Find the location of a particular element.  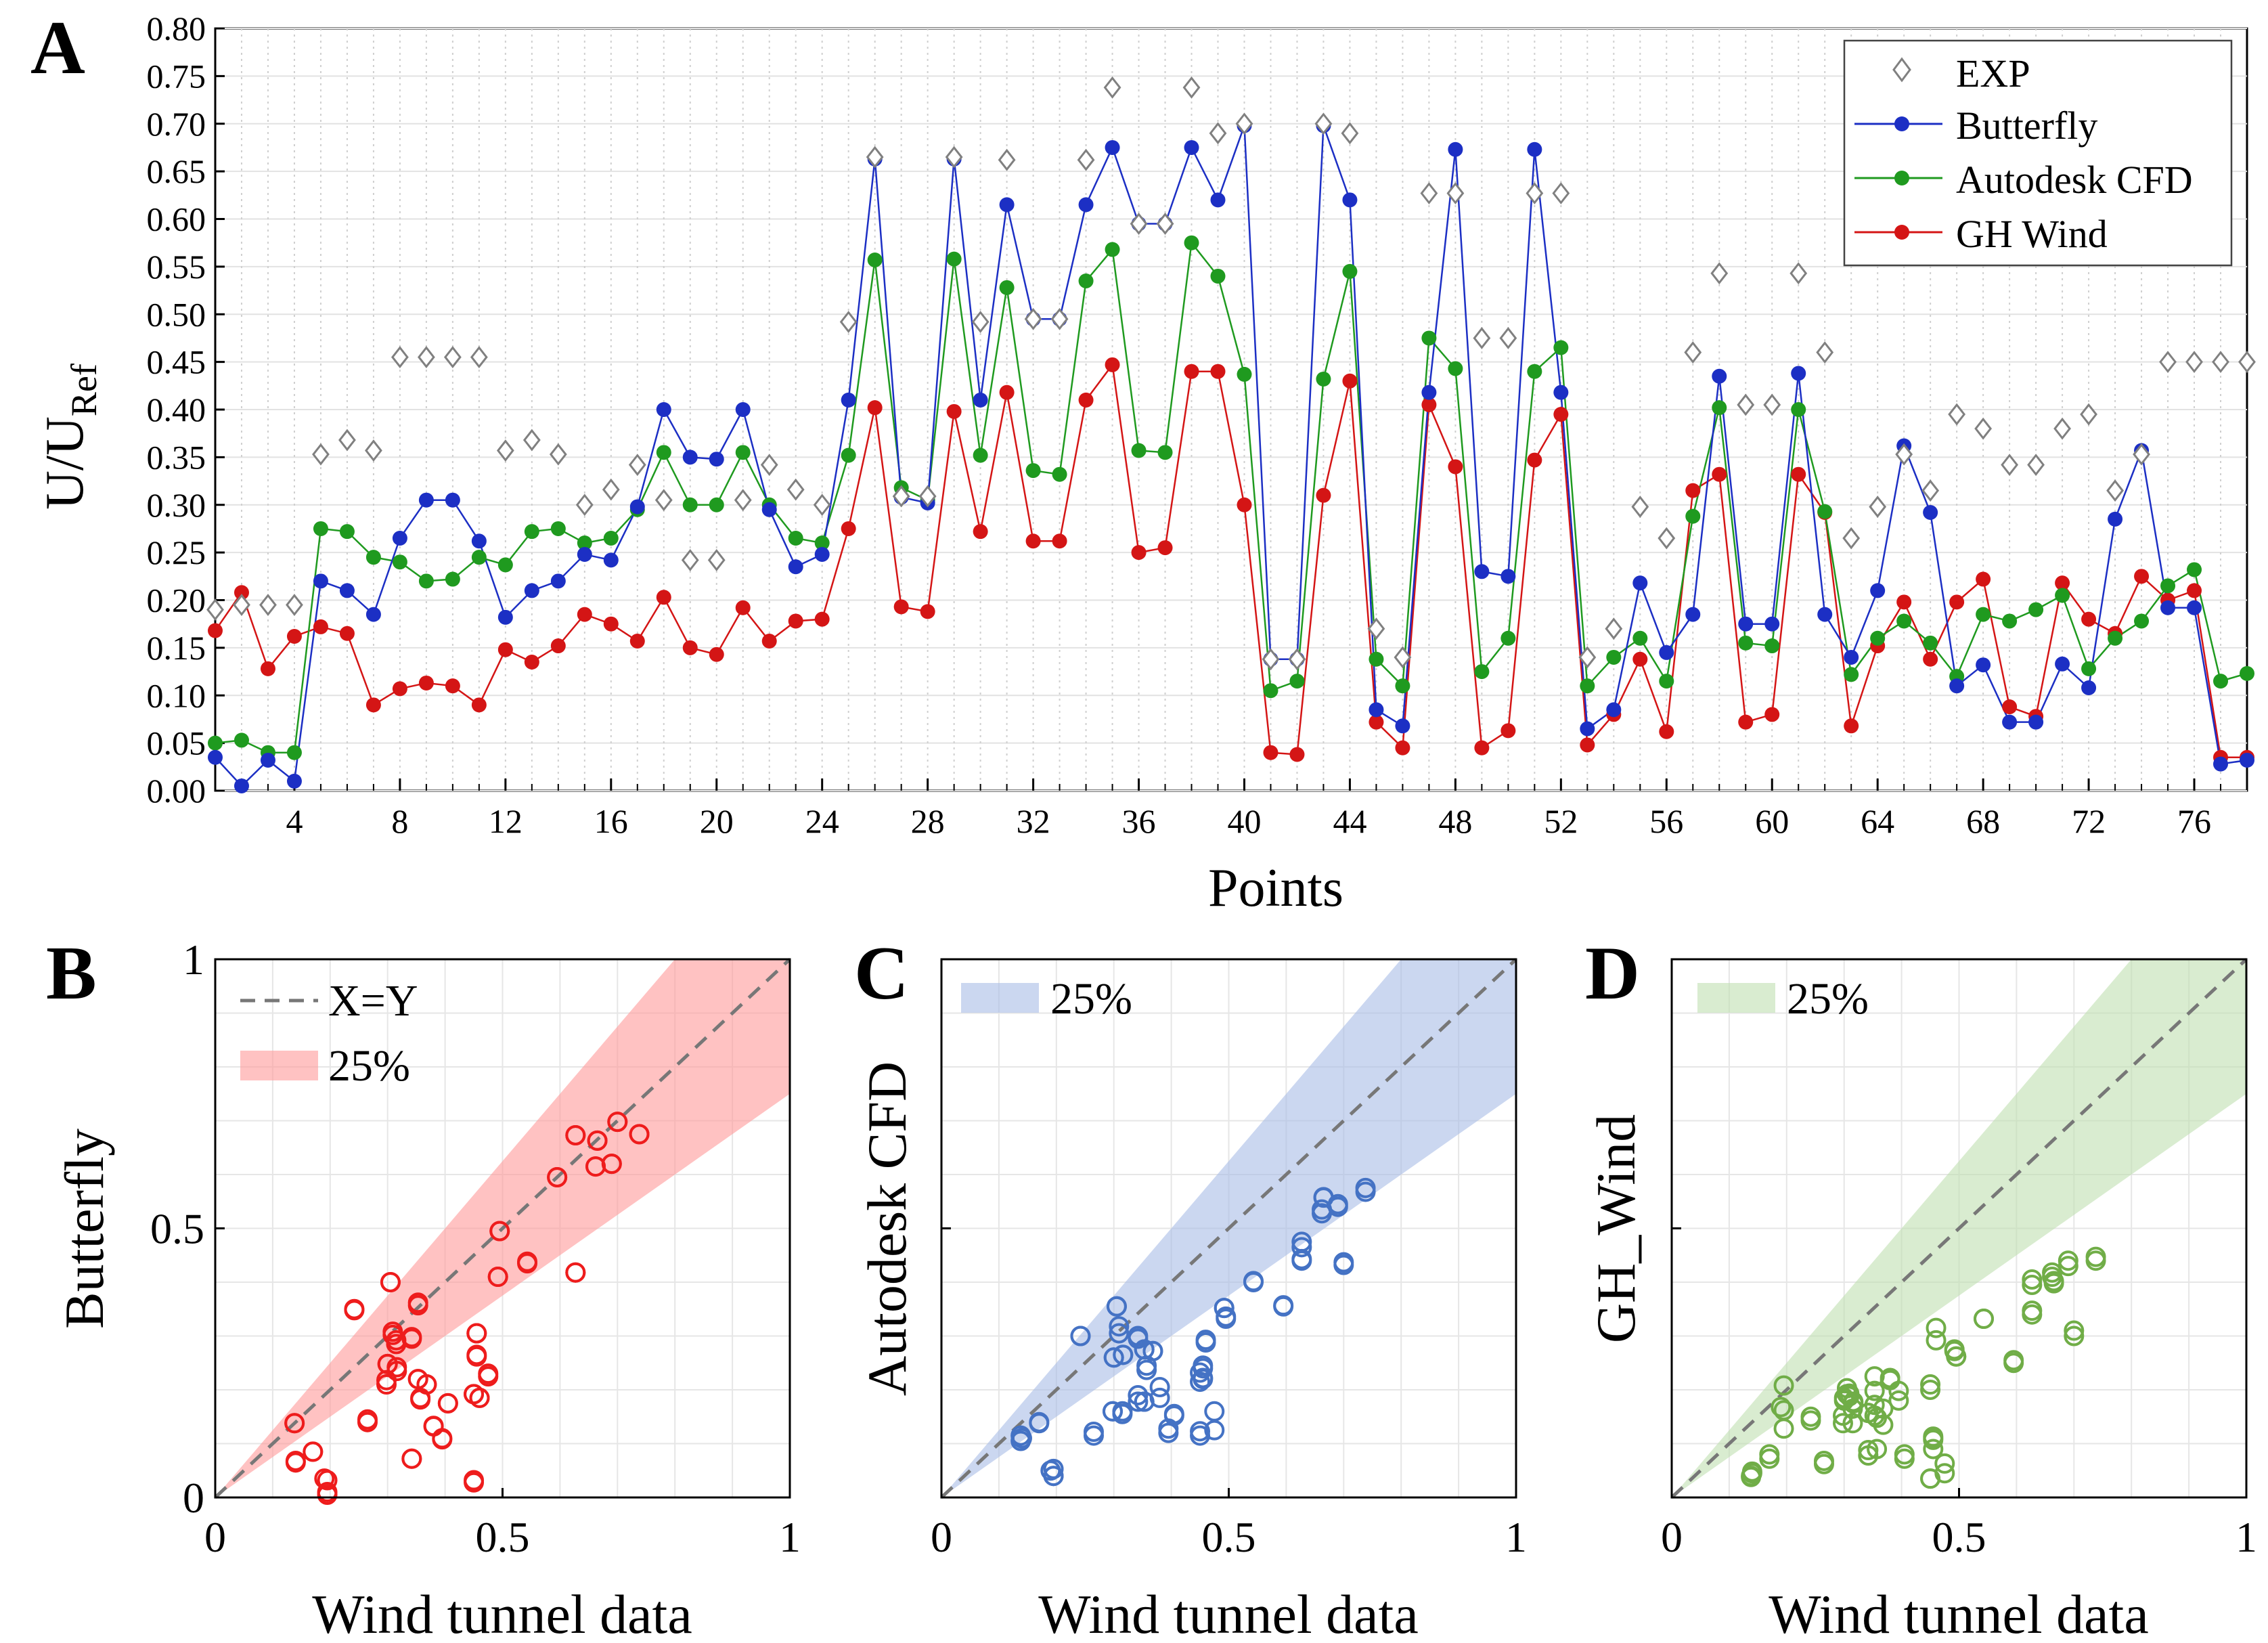

panel-d-legend-band-label: 25% is located at coordinates (1828, 999).